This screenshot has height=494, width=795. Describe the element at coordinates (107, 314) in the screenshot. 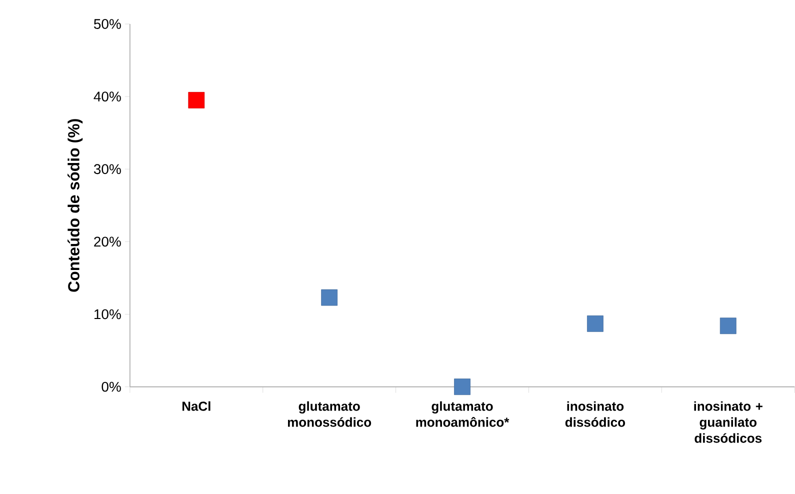

I see `y-tick-label: 10%` at that location.